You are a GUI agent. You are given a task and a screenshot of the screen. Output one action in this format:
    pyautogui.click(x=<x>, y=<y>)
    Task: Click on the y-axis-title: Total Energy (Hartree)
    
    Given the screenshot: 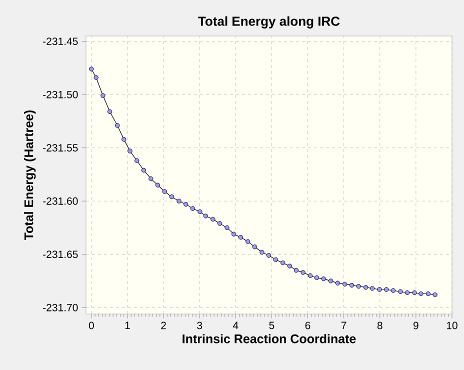 What is the action you would take?
    pyautogui.click(x=30, y=175)
    